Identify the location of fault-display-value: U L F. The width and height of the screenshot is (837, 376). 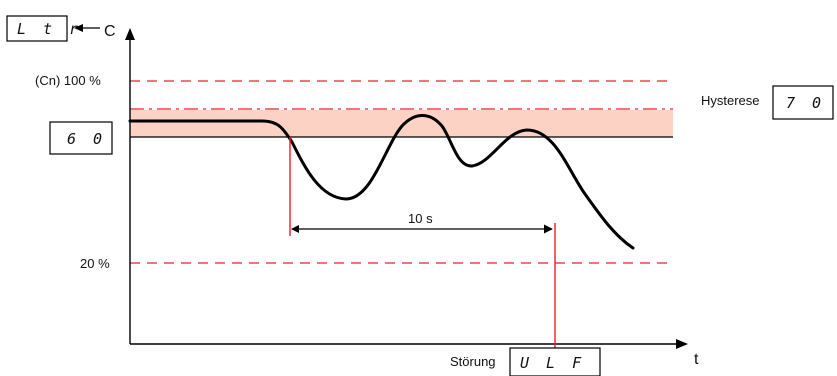
(552, 363).